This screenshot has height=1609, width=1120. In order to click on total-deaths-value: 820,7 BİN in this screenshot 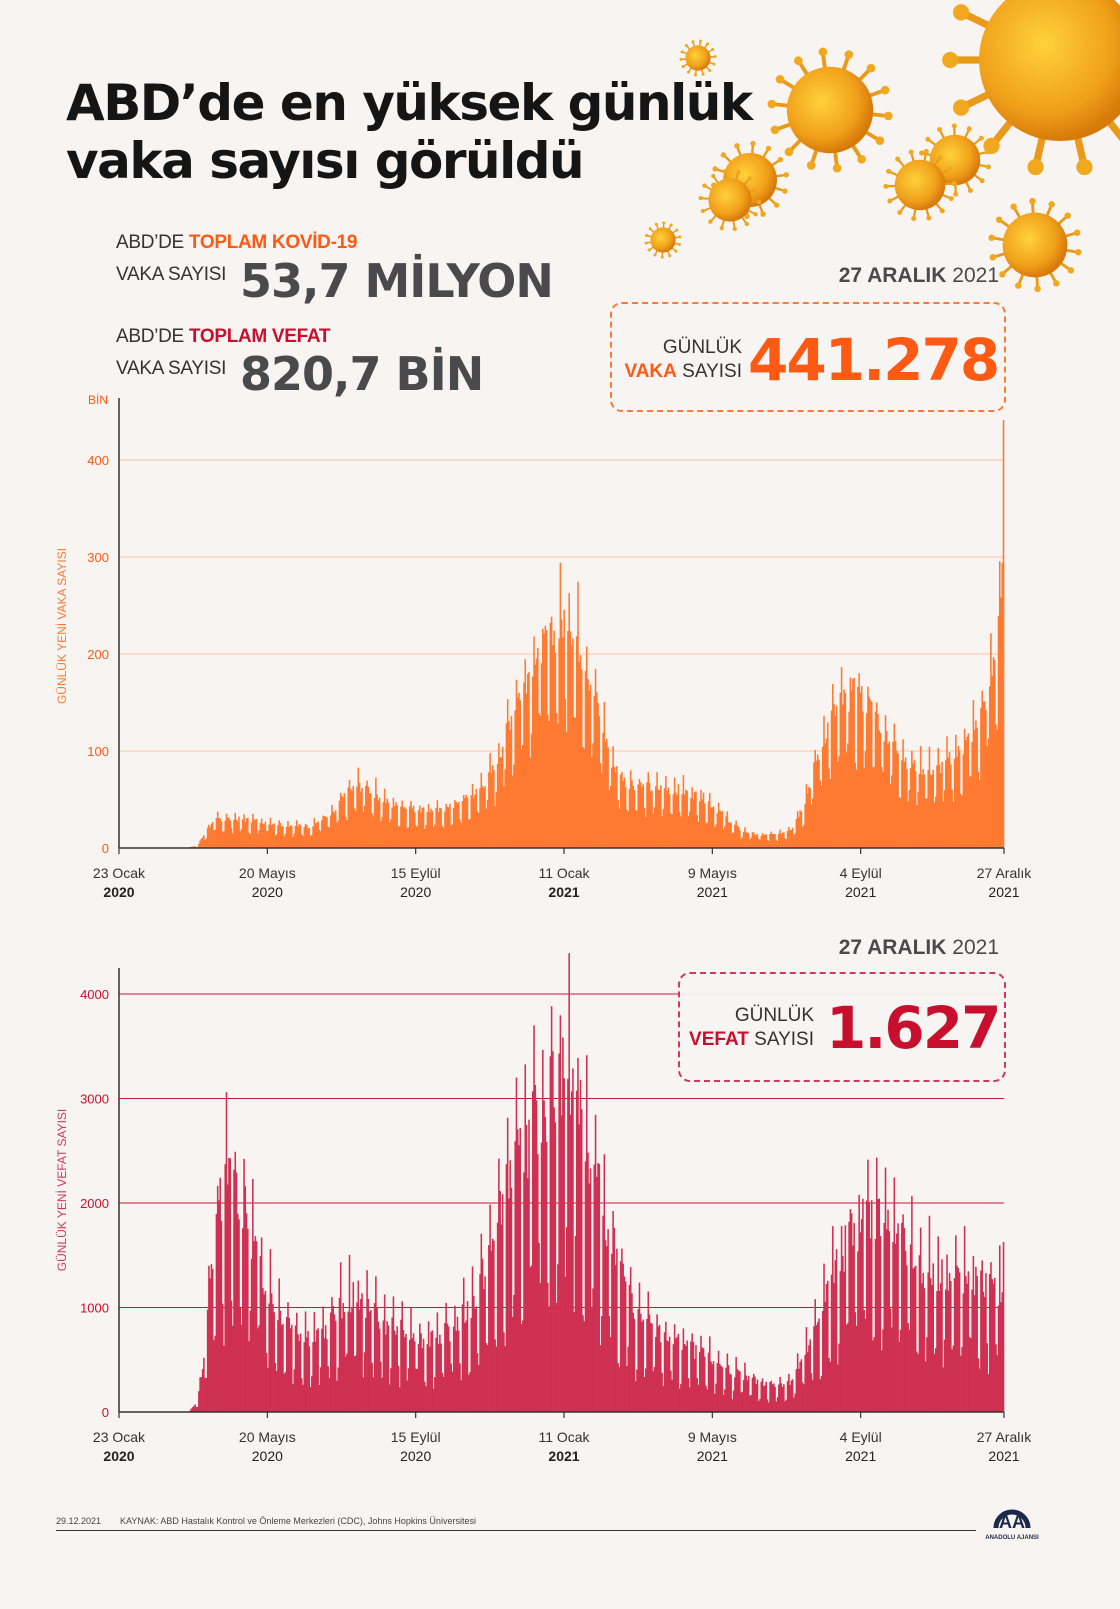, I will do `click(362, 374)`.